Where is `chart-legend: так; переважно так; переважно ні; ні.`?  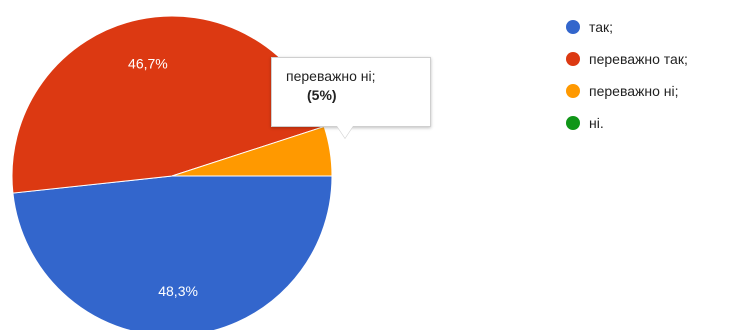
chart-legend: так; переважно так; переважно ні; ні. is located at coordinates (627, 79).